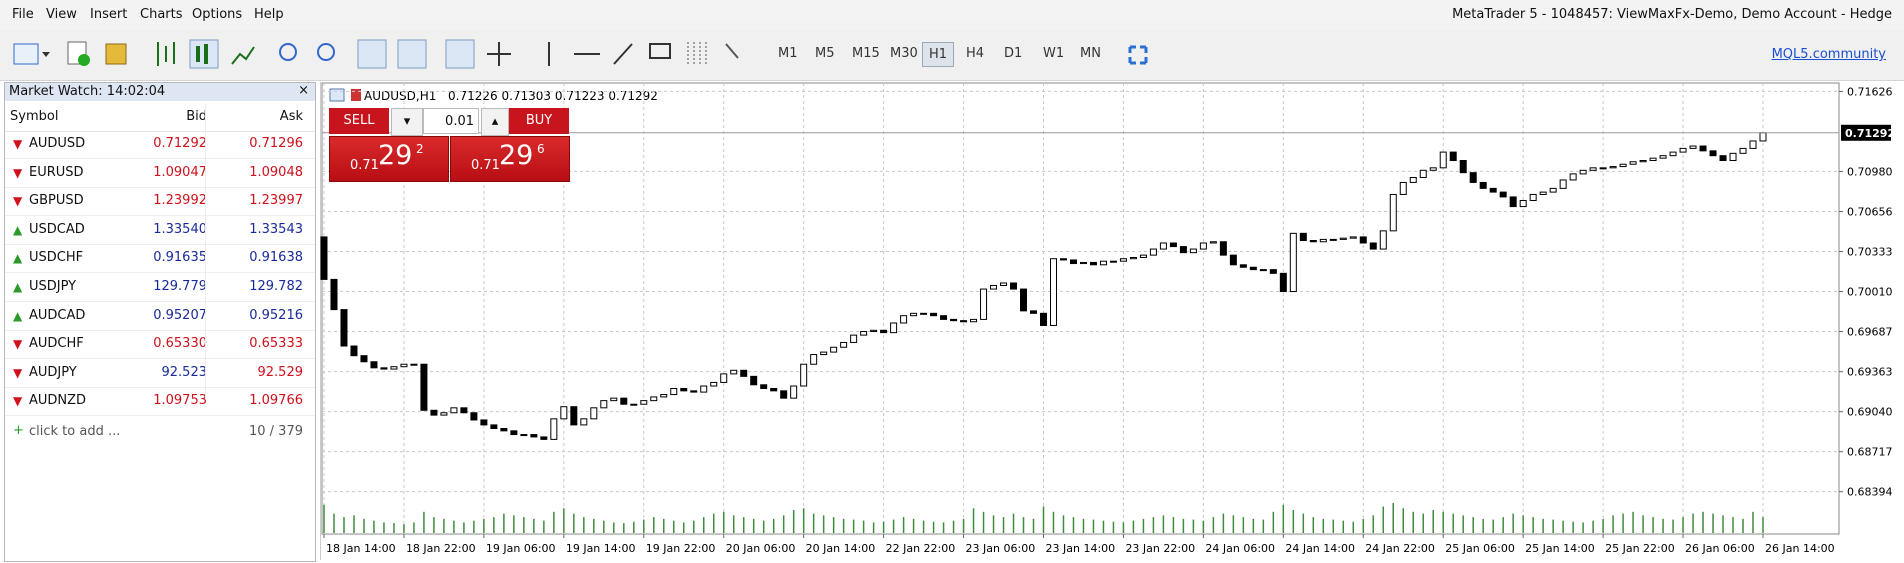 The image size is (1904, 563). Describe the element at coordinates (1870, 252) in the screenshot. I see `y-tick-label: 0.70333` at that location.